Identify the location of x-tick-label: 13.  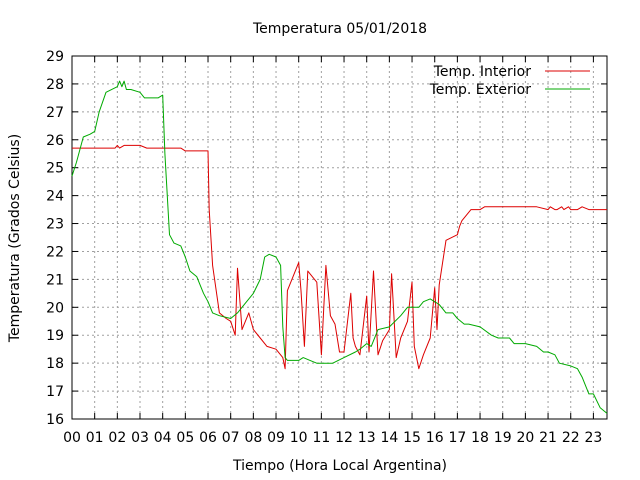
(367, 438).